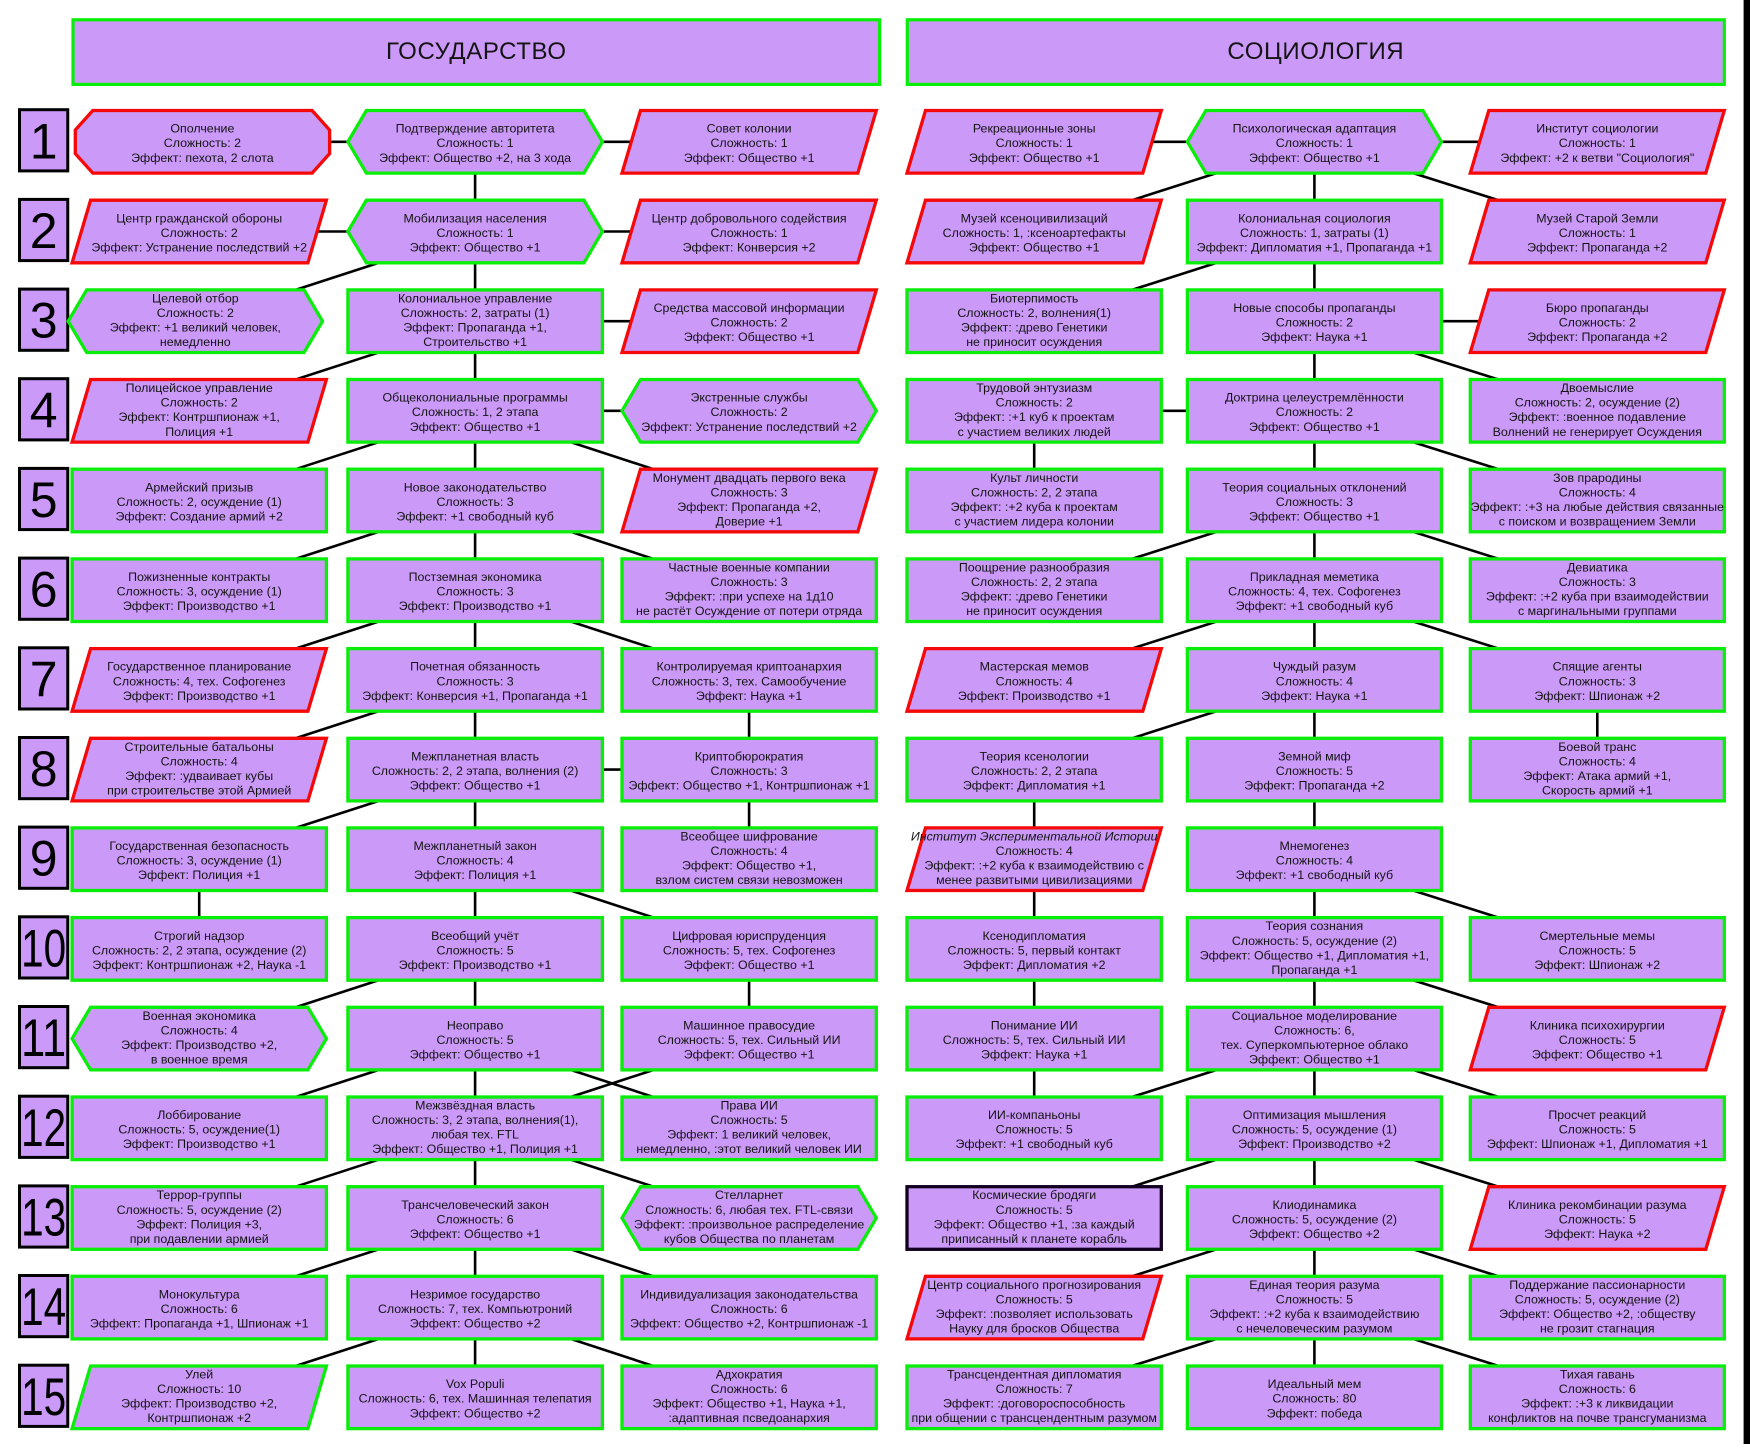 The width and height of the screenshot is (1750, 1449). What do you see at coordinates (475, 328) in the screenshot?
I see `svg-text: Эффект: Пропаганда +1,` at bounding box center [475, 328].